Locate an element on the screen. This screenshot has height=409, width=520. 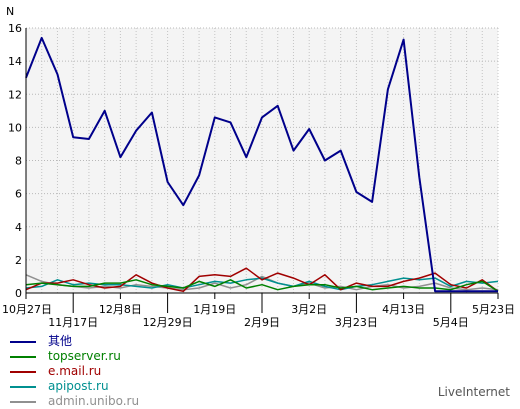
x-tick-label: 1月19日 is located at coordinates (214, 309).